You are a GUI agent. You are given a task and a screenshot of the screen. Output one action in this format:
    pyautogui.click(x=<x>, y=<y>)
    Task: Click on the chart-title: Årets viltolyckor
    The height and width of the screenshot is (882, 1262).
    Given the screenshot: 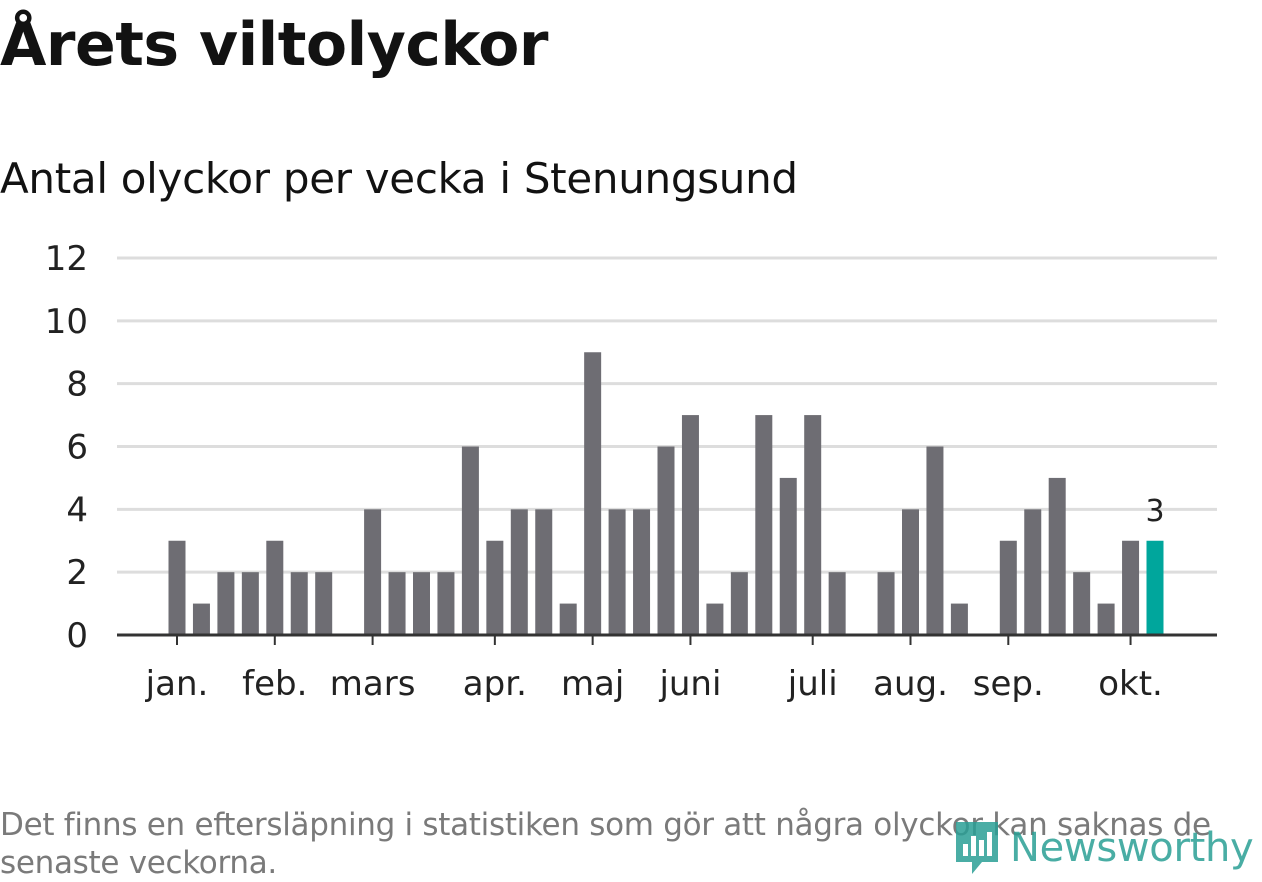 What is the action you would take?
    pyautogui.click(x=274, y=45)
    